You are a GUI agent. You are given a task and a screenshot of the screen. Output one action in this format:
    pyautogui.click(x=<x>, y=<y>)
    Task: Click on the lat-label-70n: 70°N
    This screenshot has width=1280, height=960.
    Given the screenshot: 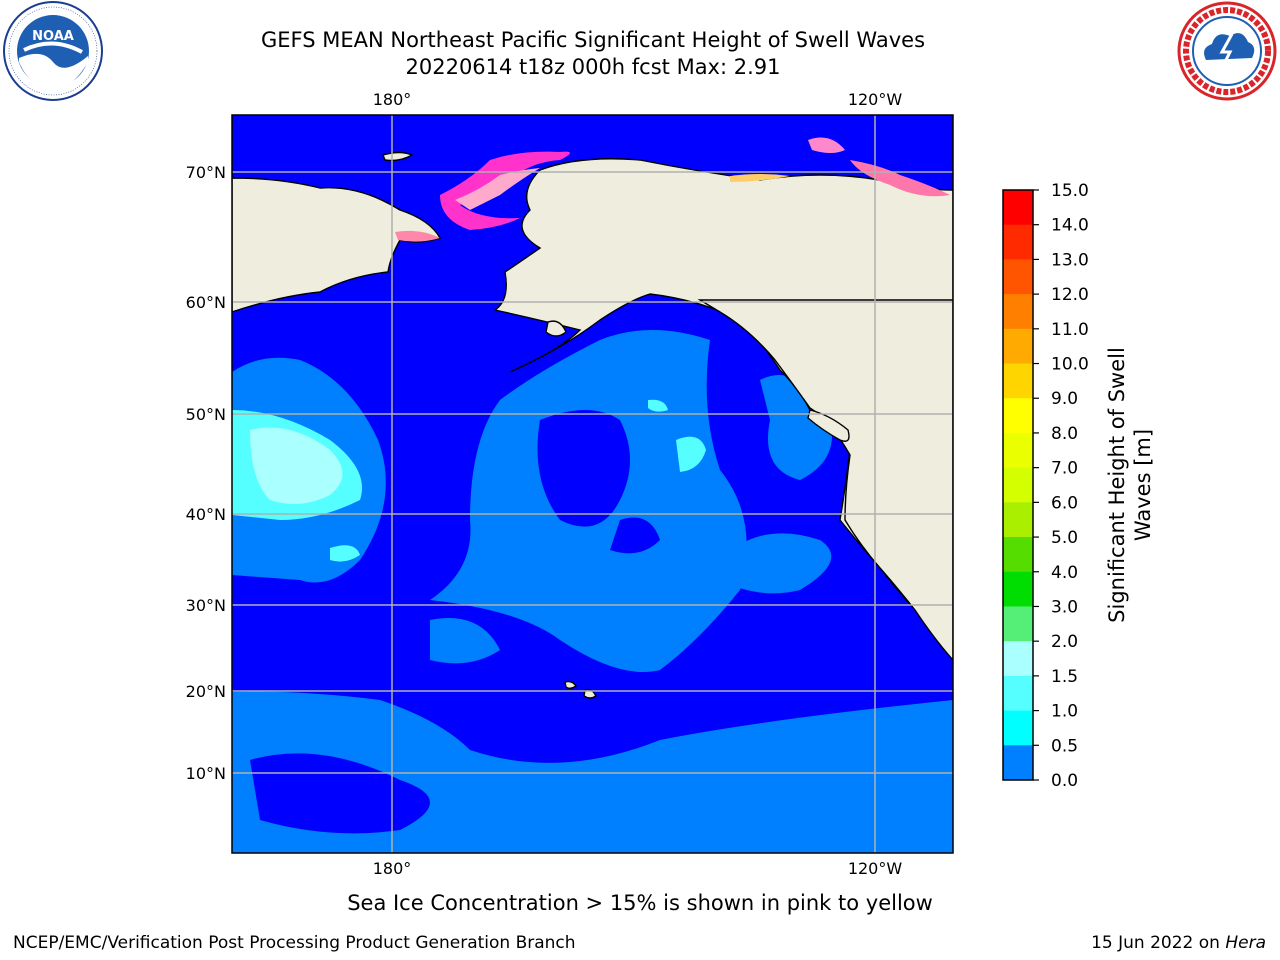 What is the action you would take?
    pyautogui.click(x=206, y=172)
    